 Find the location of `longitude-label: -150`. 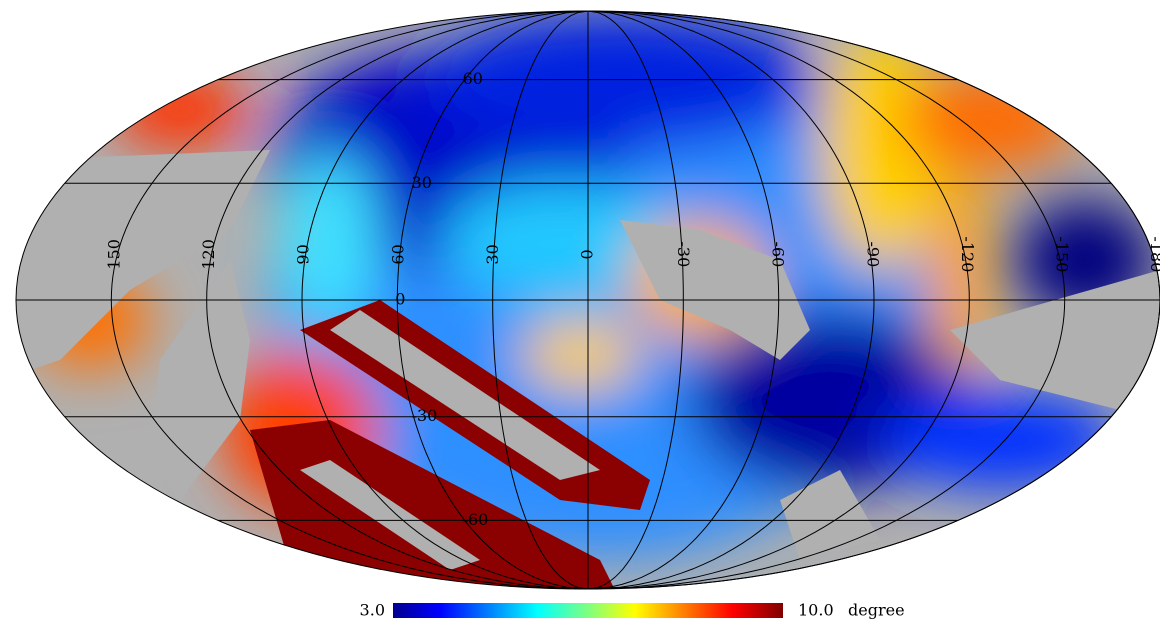

longitude-label: -150 is located at coordinates (1062, 254).